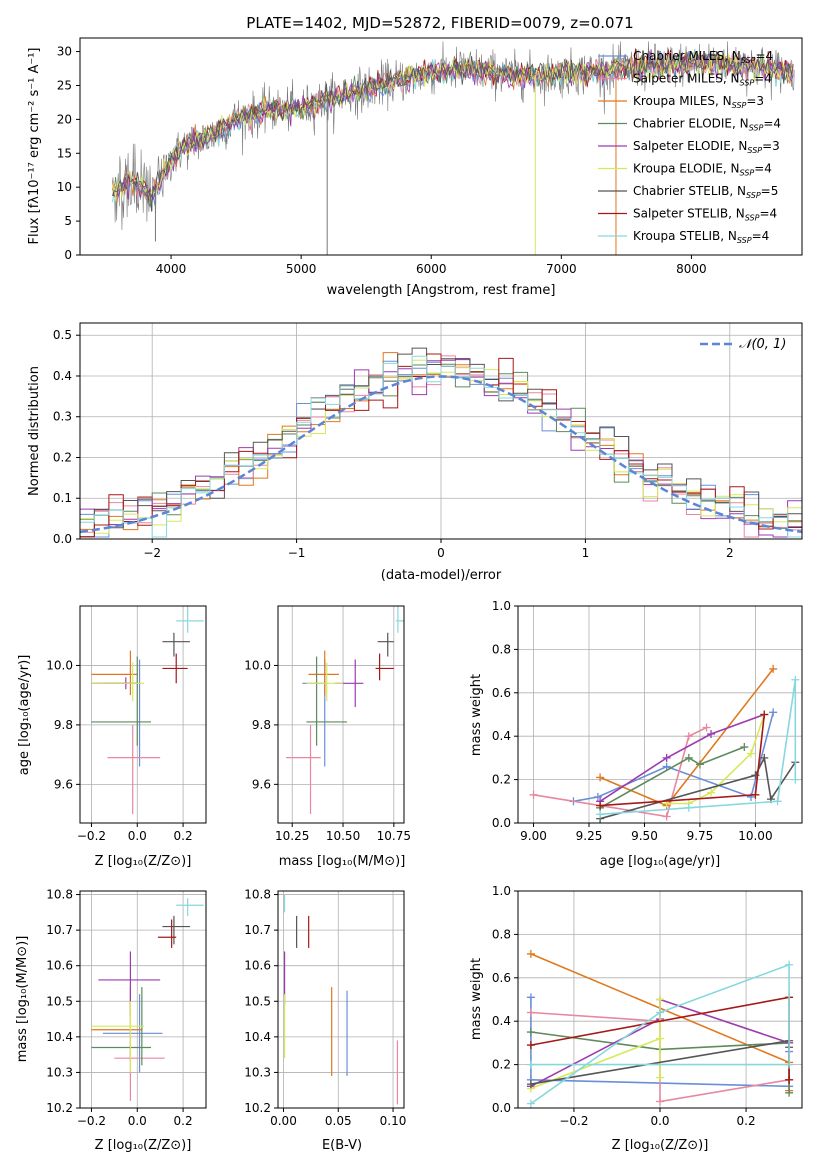  I want to click on panel-xtick-label: 9.25, so click(589, 836).